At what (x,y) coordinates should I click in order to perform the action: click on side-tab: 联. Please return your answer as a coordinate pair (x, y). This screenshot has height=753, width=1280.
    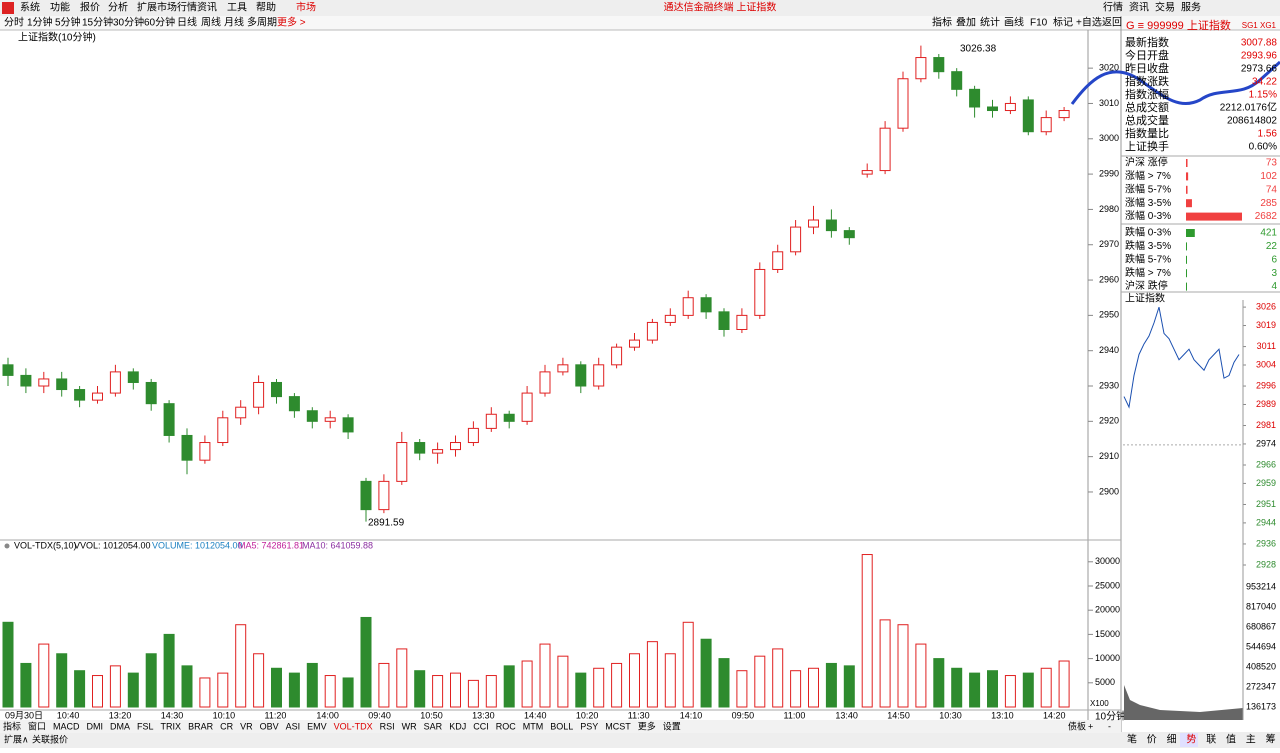
    Looking at the image, I should click on (1211, 740).